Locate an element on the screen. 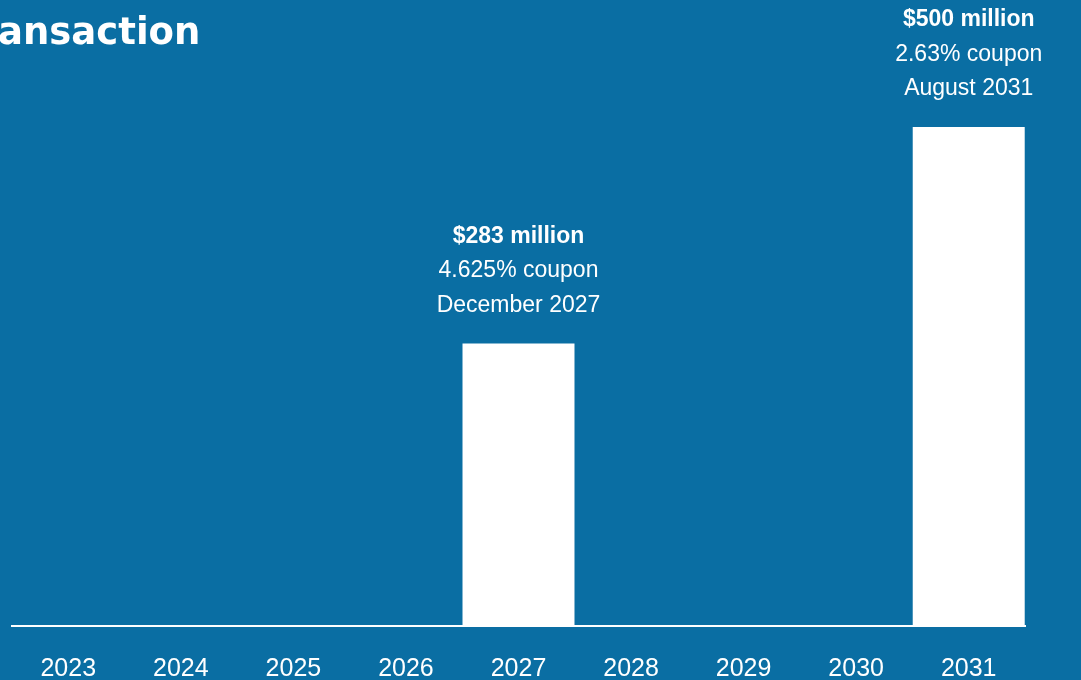 Image resolution: width=1081 pixels, height=680 pixels. x-tick-label: 2023 is located at coordinates (68, 666).